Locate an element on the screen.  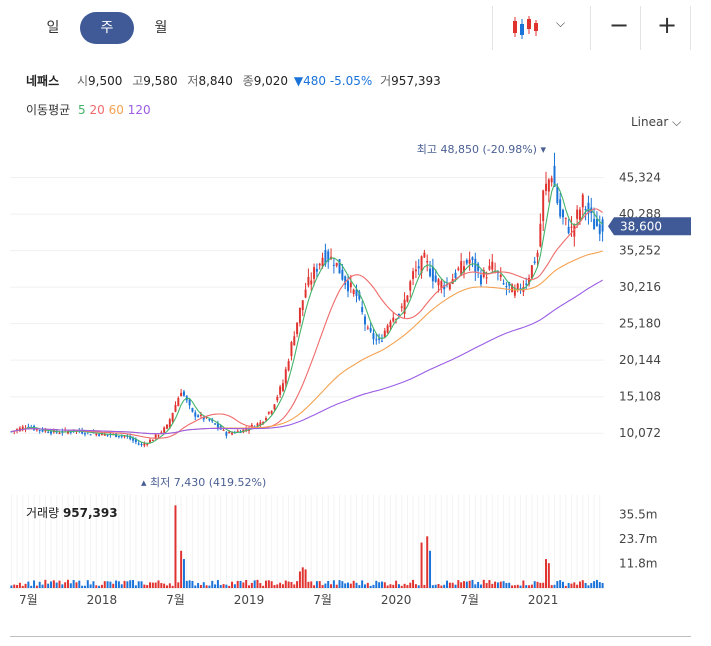
candle-chart-icon is located at coordinates (525, 27).